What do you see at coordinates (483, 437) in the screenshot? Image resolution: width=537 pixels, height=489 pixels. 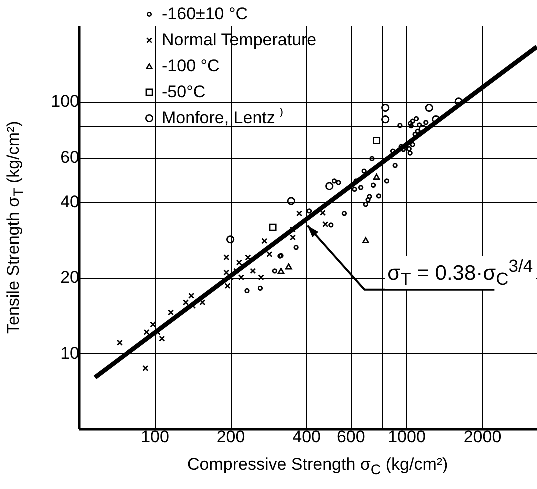 I see `x-tick-label: 2000` at bounding box center [483, 437].